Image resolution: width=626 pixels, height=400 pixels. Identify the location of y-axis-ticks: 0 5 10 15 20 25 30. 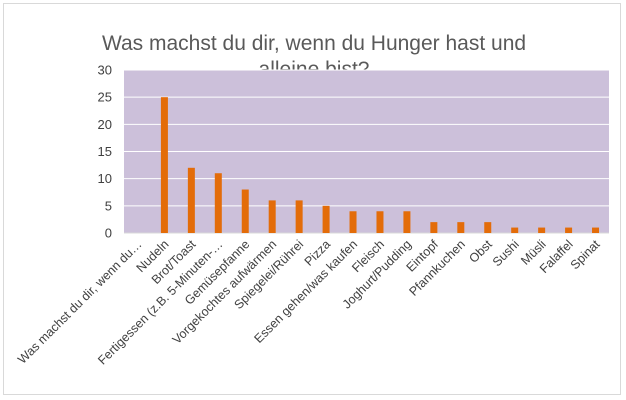
(105, 152).